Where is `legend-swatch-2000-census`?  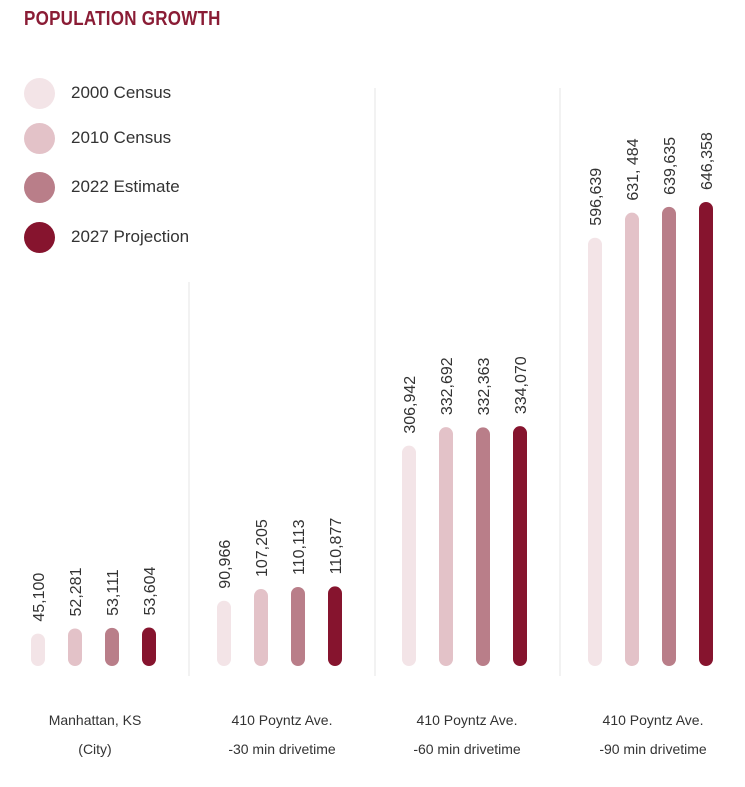
legend-swatch-2000-census is located at coordinates (39, 93).